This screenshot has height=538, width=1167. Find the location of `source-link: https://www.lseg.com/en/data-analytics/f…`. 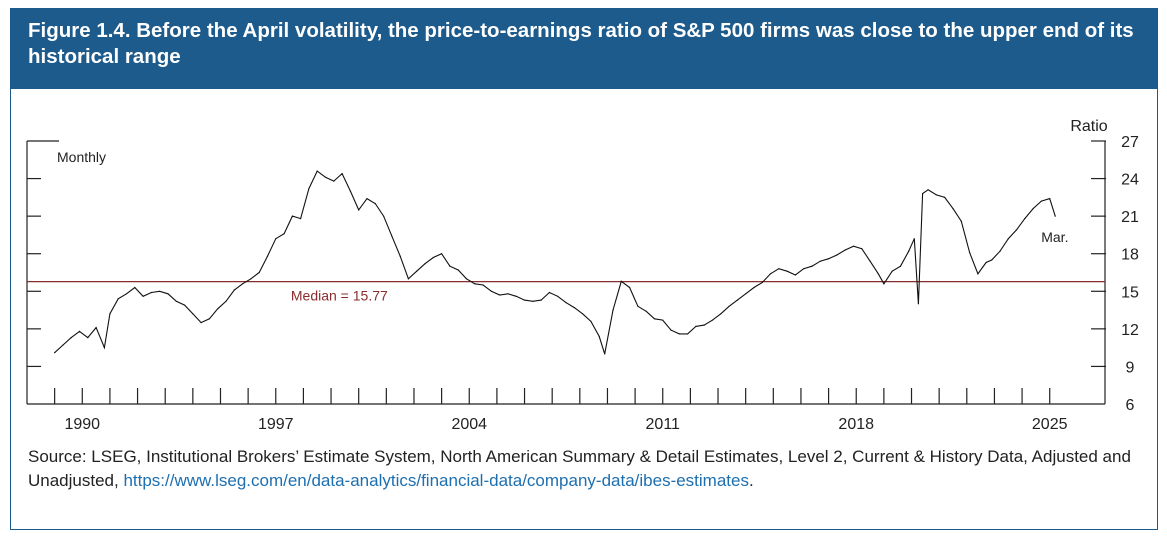

source-link: https://www.lseg.com/en/data-analytics/f… is located at coordinates (436, 480).